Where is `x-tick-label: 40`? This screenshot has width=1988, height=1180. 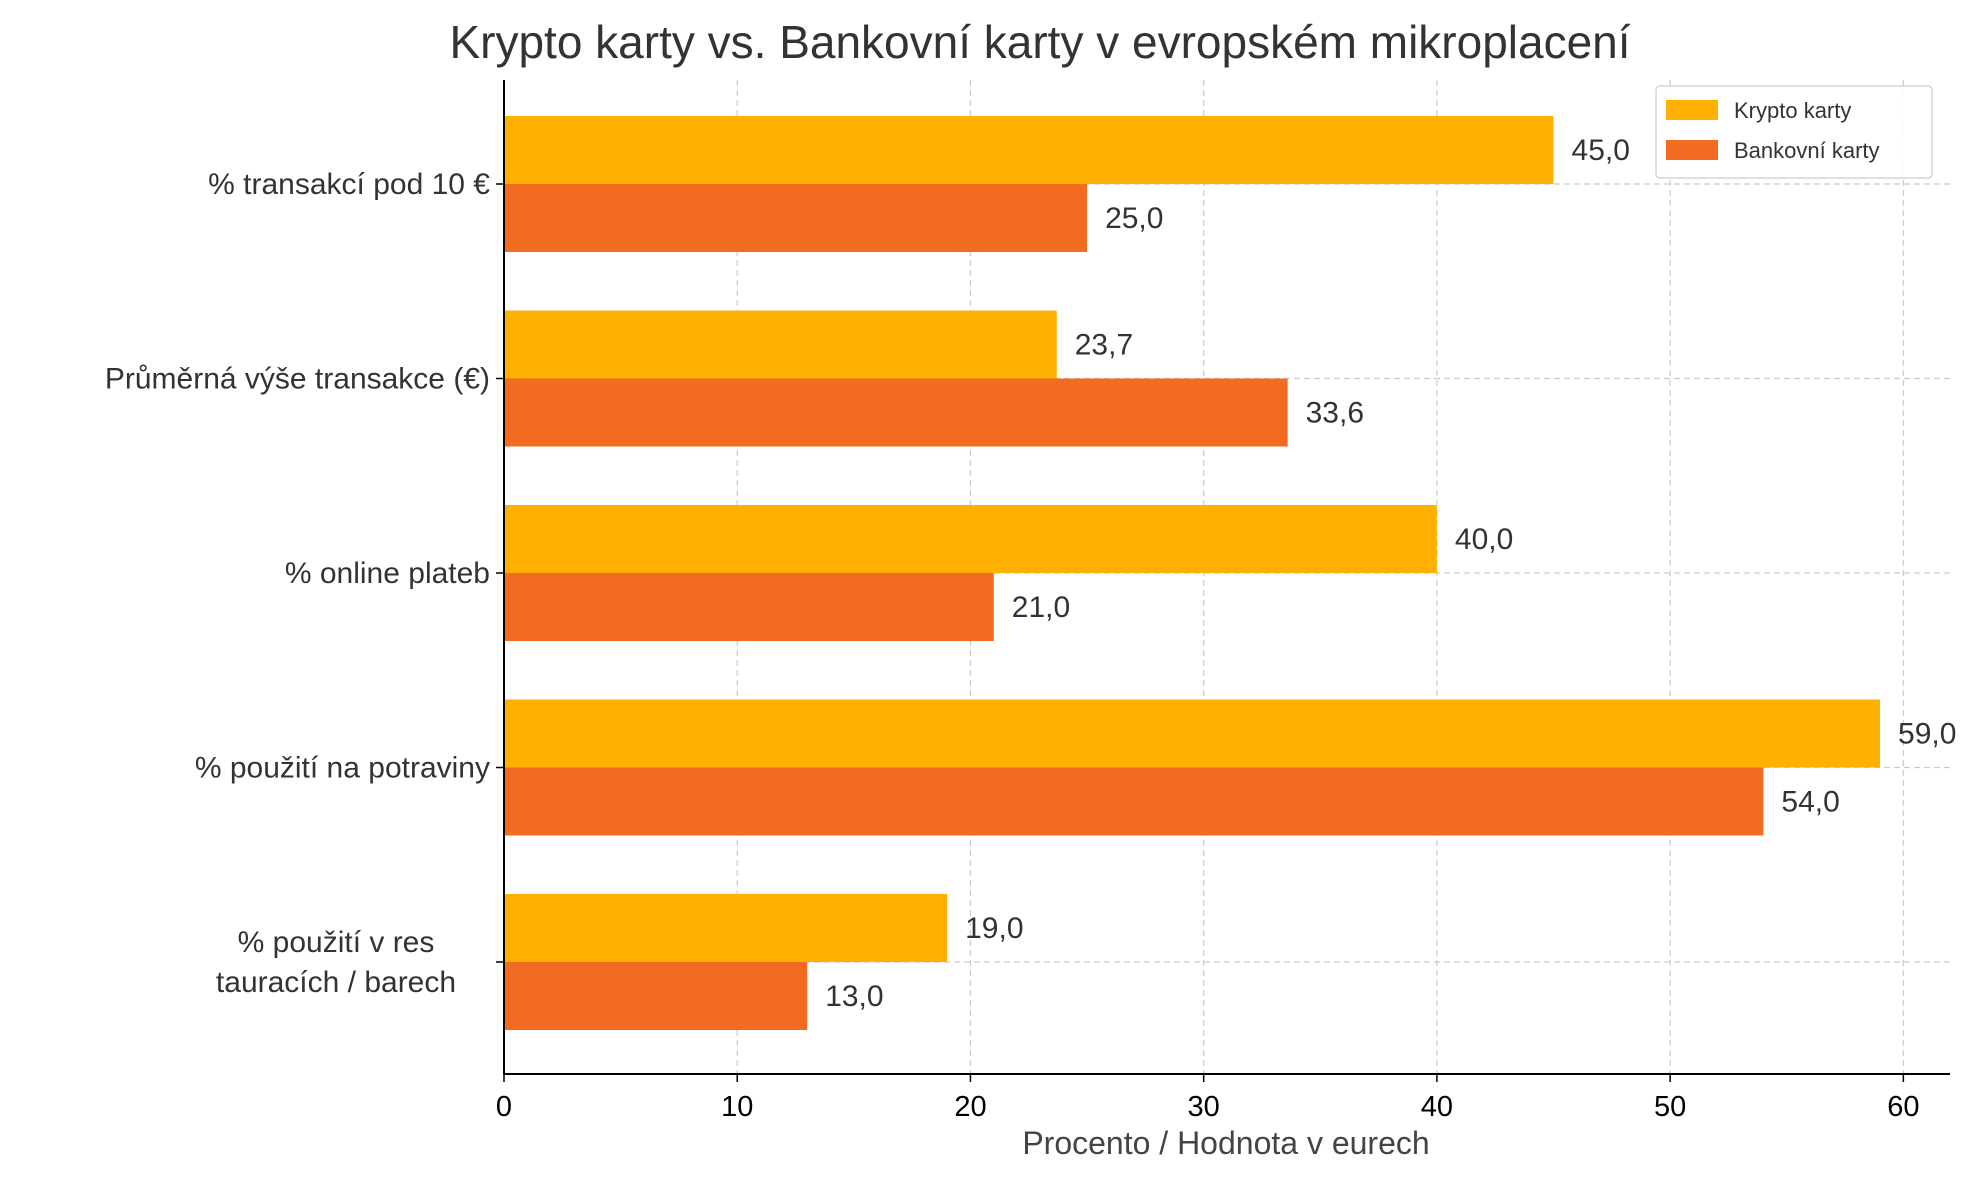
x-tick-label: 40 is located at coordinates (1437, 1107).